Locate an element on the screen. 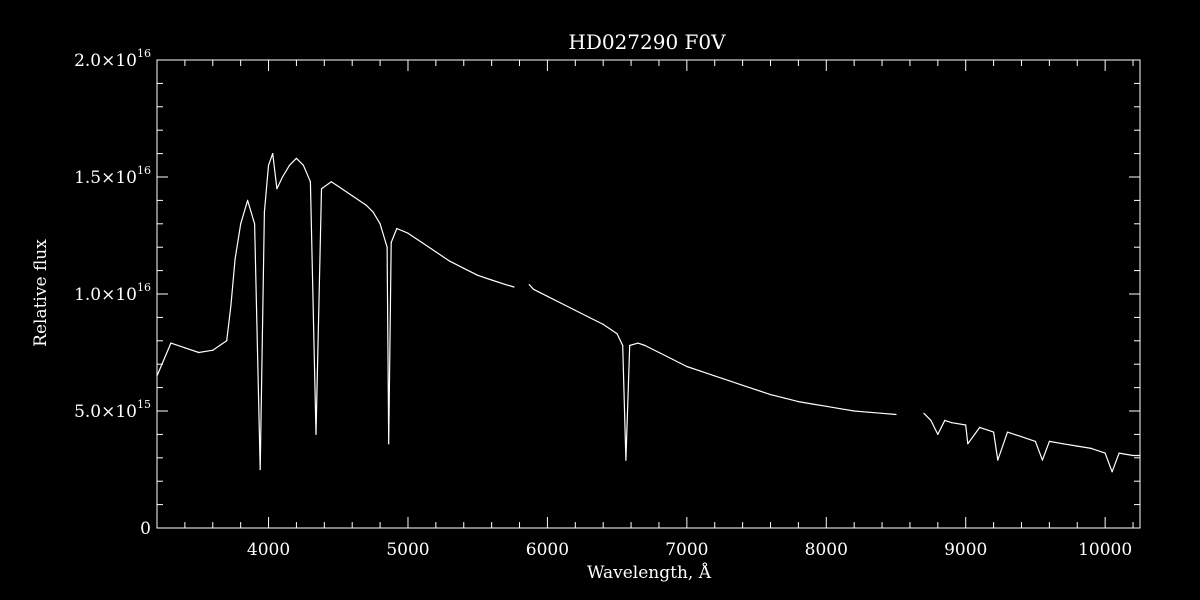 This screenshot has width=1200, height=600. x-axis-label: Wavelength, Å is located at coordinates (649, 572).